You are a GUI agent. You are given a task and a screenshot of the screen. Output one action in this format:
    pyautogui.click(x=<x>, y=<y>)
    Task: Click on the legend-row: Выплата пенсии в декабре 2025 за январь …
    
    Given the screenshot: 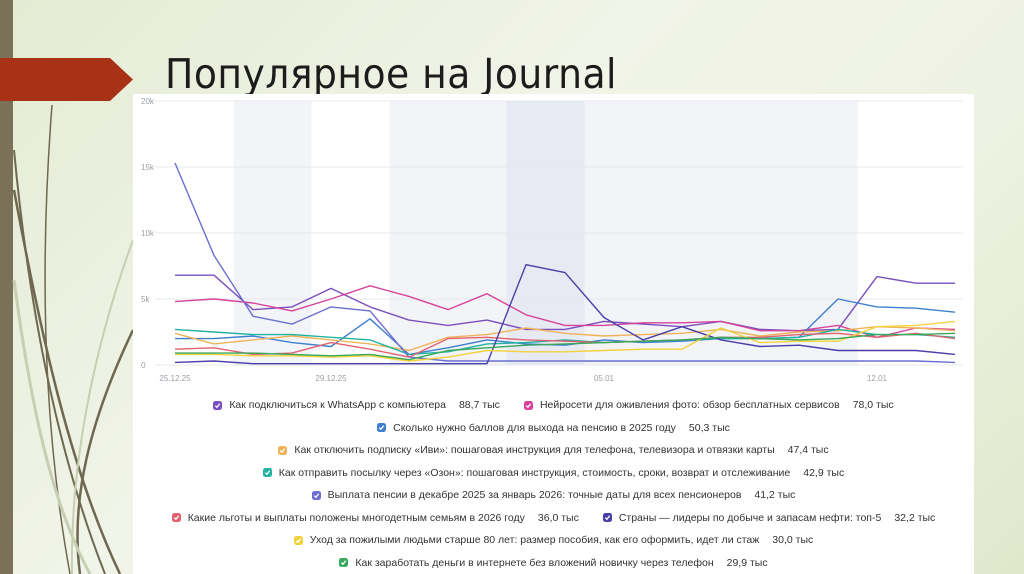 What is the action you would take?
    pyautogui.click(x=553, y=495)
    